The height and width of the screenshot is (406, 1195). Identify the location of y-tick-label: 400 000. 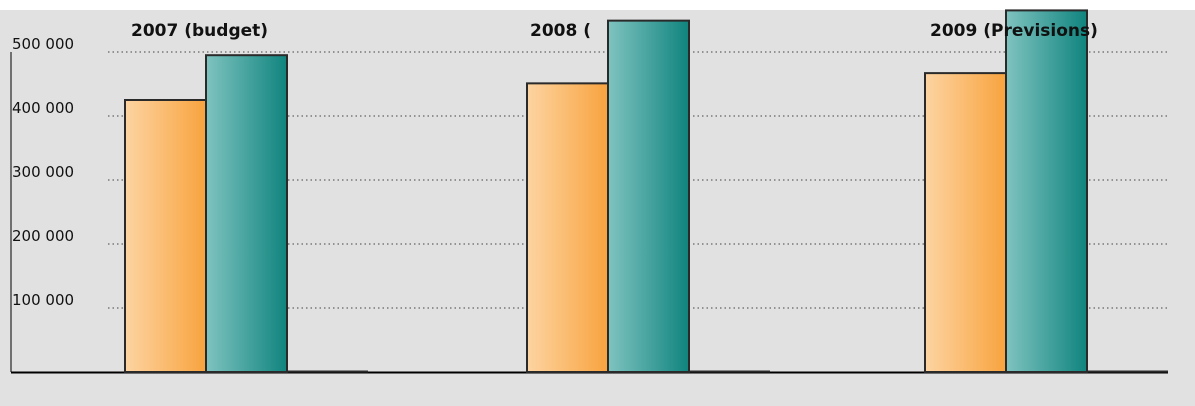
(43, 108).